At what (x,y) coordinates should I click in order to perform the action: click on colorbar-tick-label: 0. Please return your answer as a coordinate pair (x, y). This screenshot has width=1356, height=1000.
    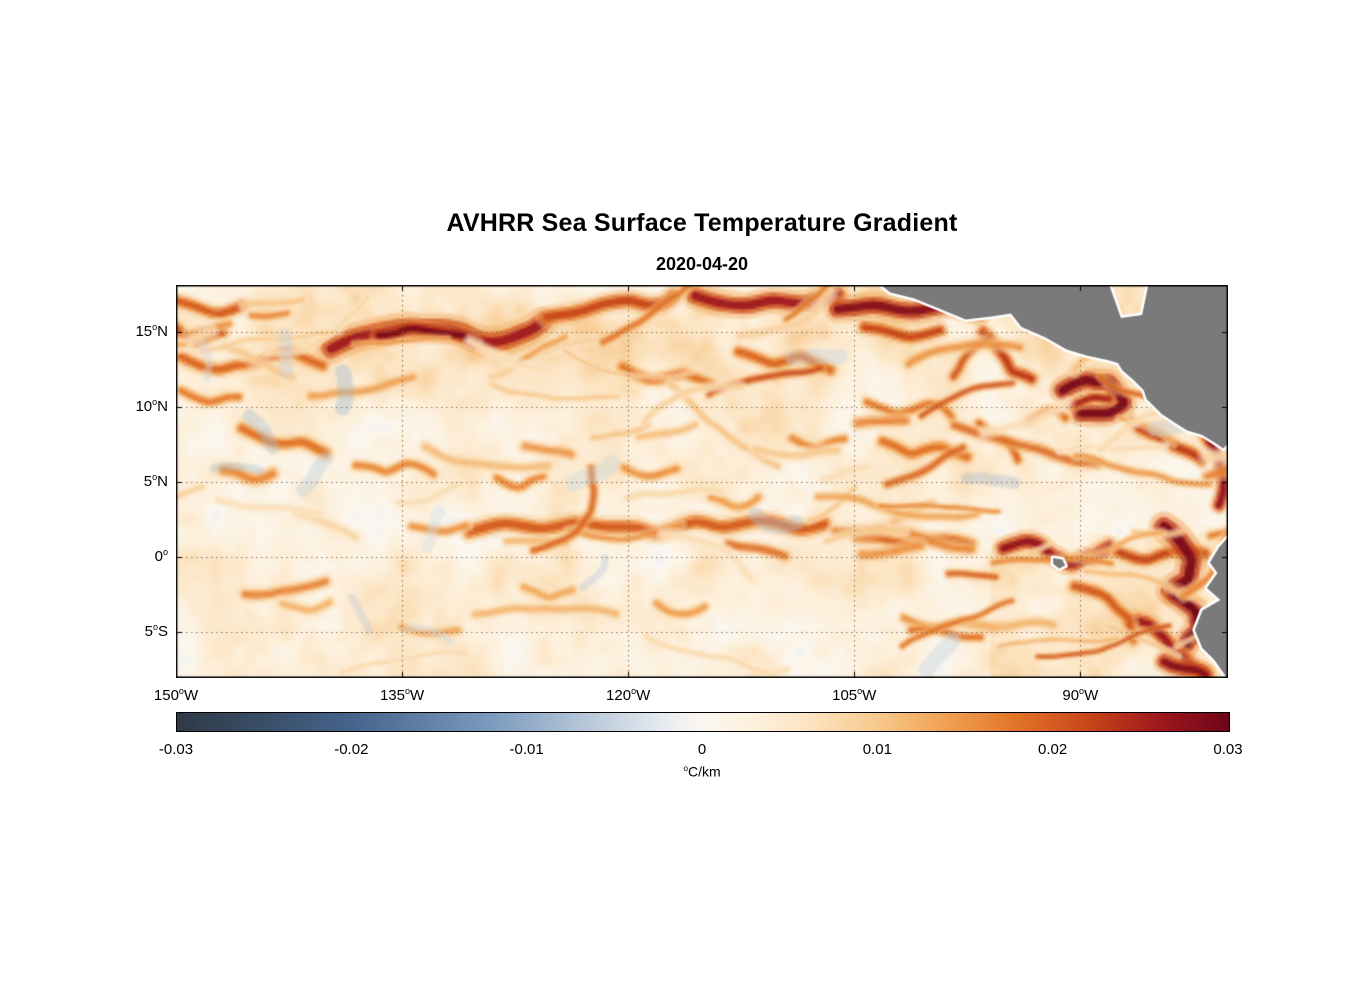
    Looking at the image, I should click on (702, 749).